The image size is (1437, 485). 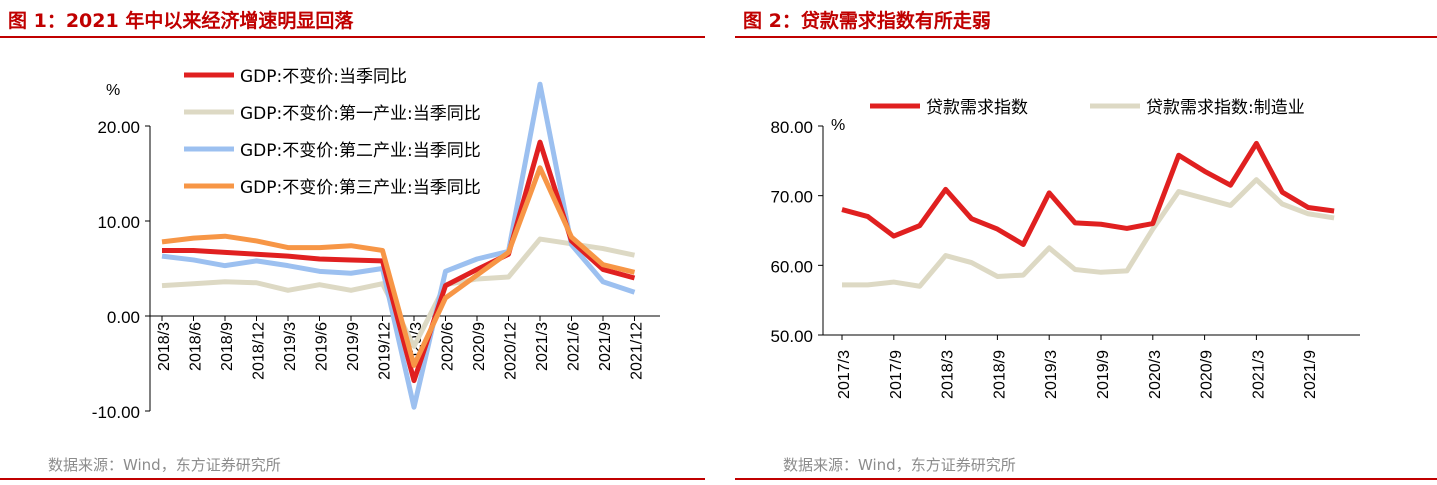 I want to click on legend-label-0: GDP:不变价:当季同比, so click(x=323, y=77).